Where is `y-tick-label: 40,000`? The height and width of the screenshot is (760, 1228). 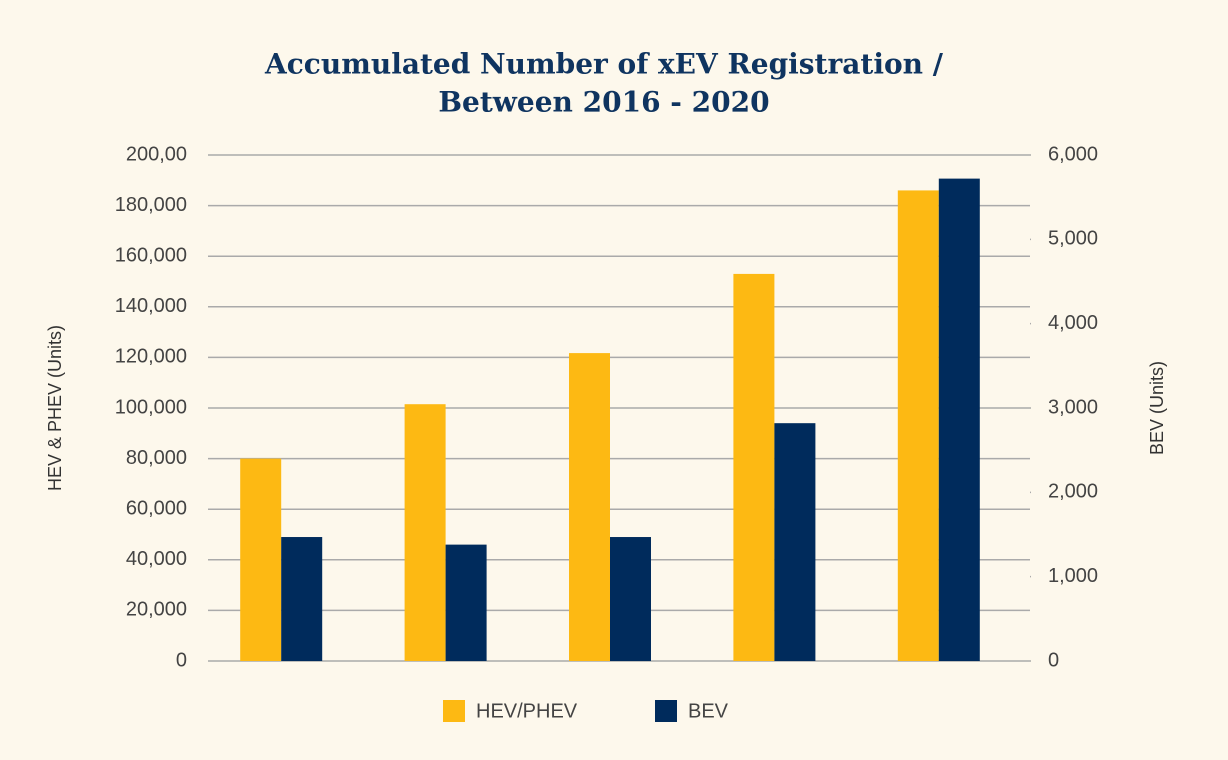 y-tick-label: 40,000 is located at coordinates (156, 559).